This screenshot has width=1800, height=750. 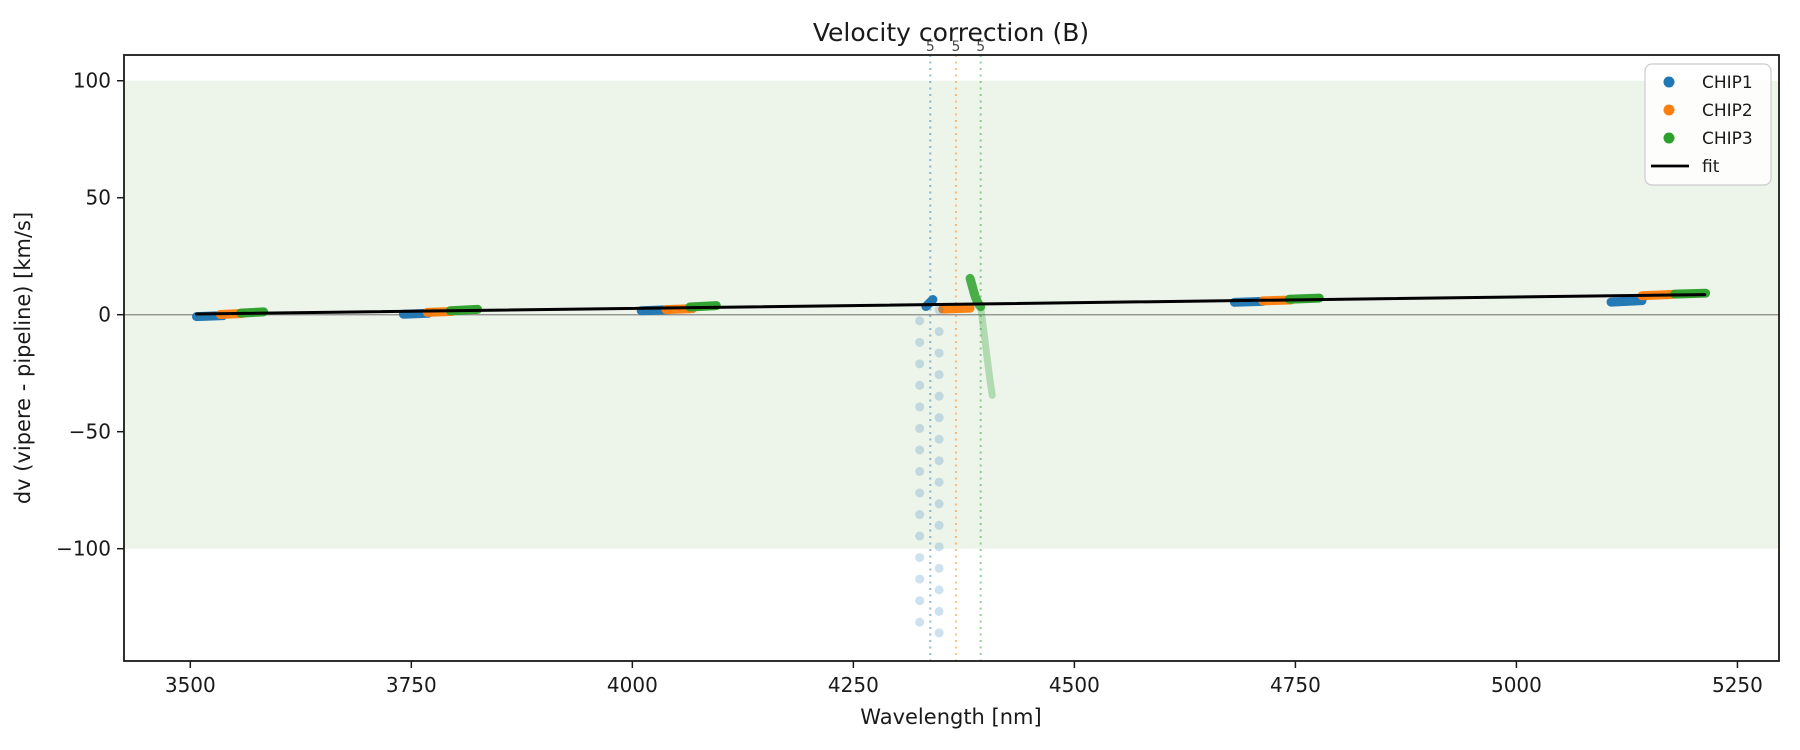 I want to click on y-tick-label: 100, so click(x=92, y=81).